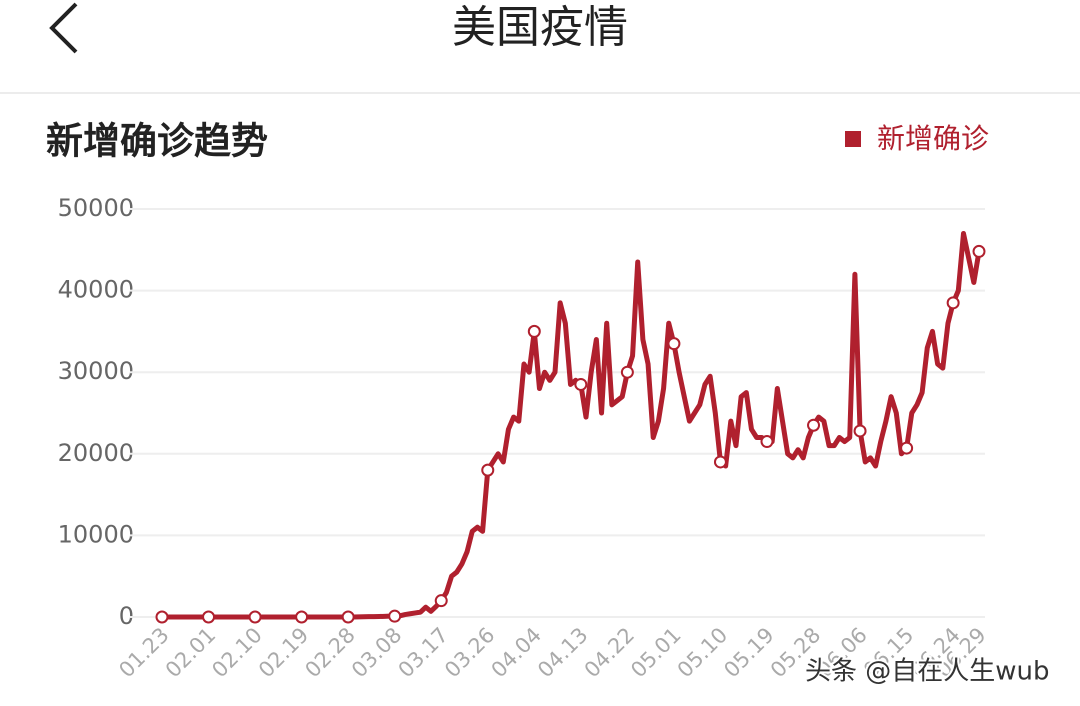 The width and height of the screenshot is (1080, 706). Describe the element at coordinates (702, 652) in the screenshot. I see `x-tick-label: 05.10` at that location.